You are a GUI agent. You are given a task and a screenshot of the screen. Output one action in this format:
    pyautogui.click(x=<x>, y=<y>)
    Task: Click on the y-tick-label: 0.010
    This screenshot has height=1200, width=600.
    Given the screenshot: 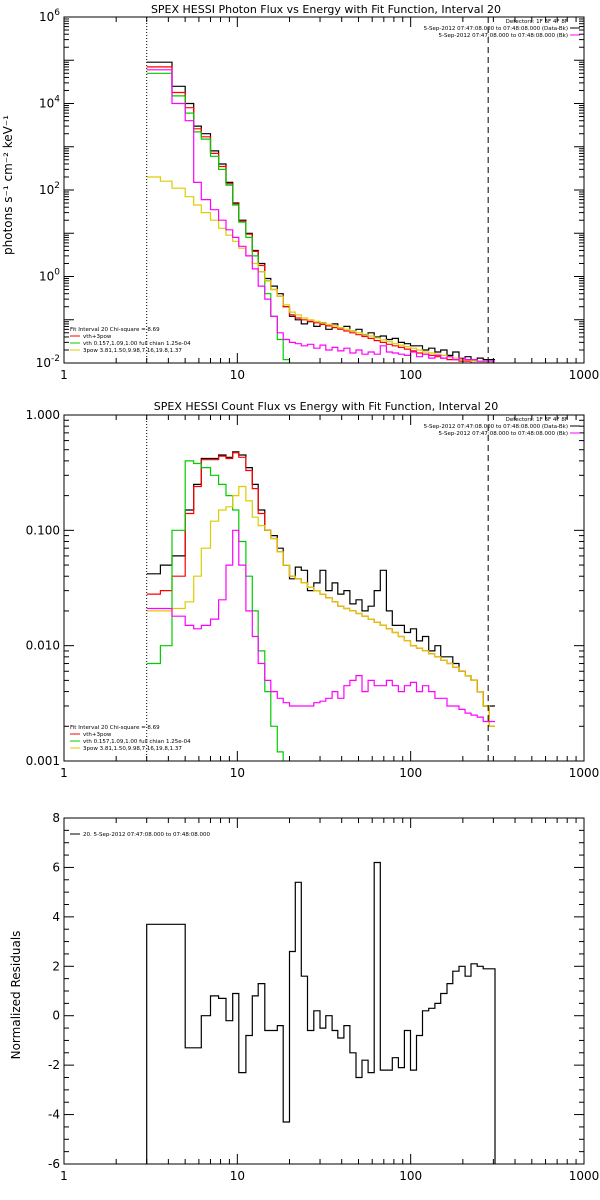 What is the action you would take?
    pyautogui.click(x=43, y=646)
    